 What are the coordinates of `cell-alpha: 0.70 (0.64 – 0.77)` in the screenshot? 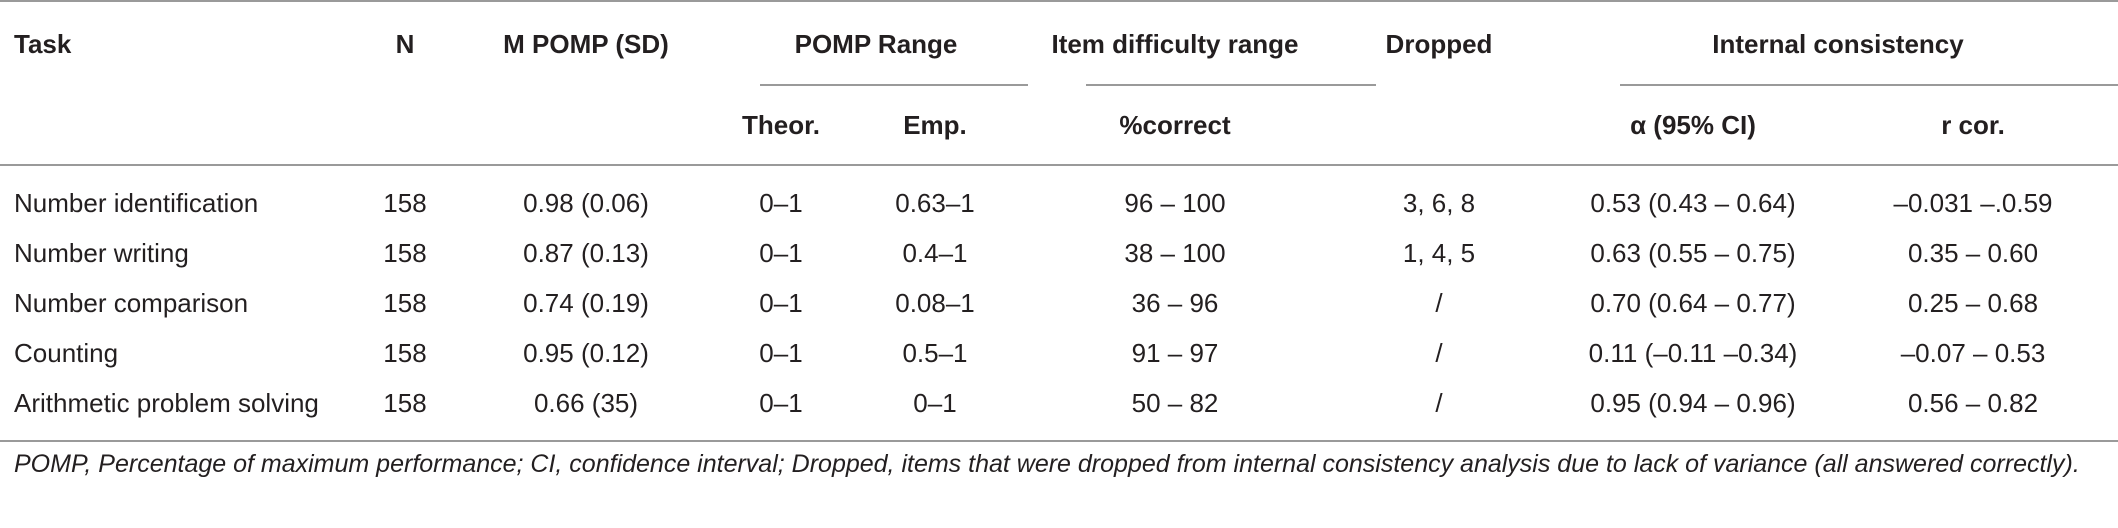 It's located at (1693, 302).